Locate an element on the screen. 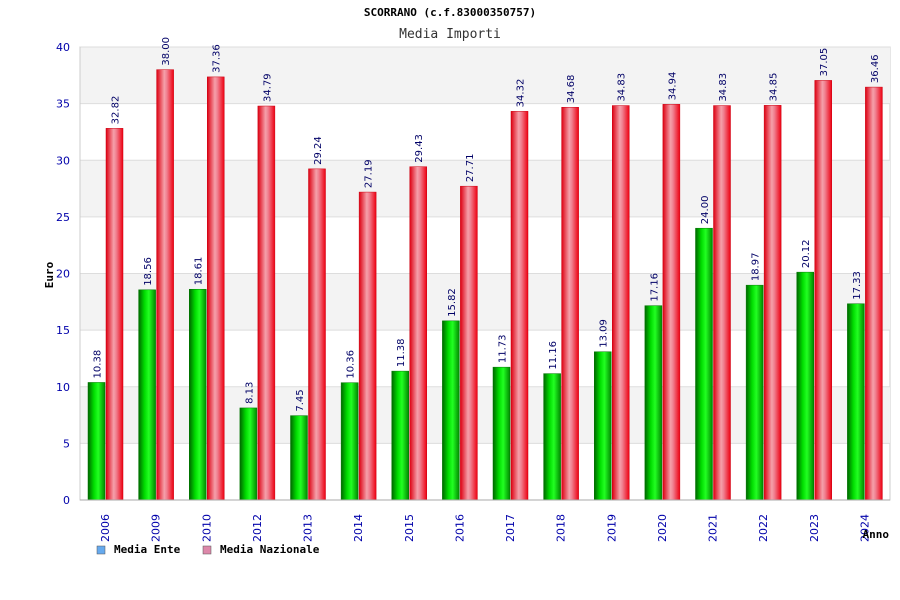 This screenshot has width=900, height=600. chart-title: SCORRANO (c.f.83000350757) is located at coordinates (450, 12).